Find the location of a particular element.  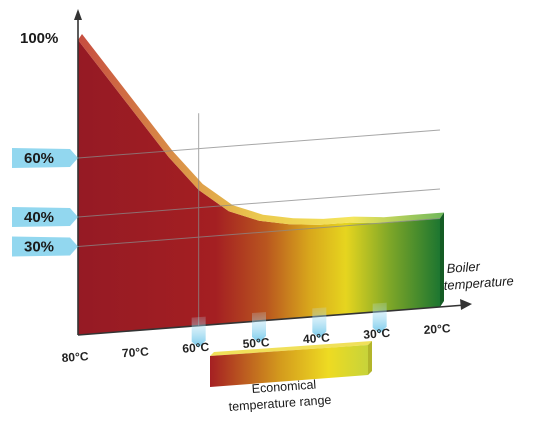

x-axis-title-line2: temperature is located at coordinates (478, 283).